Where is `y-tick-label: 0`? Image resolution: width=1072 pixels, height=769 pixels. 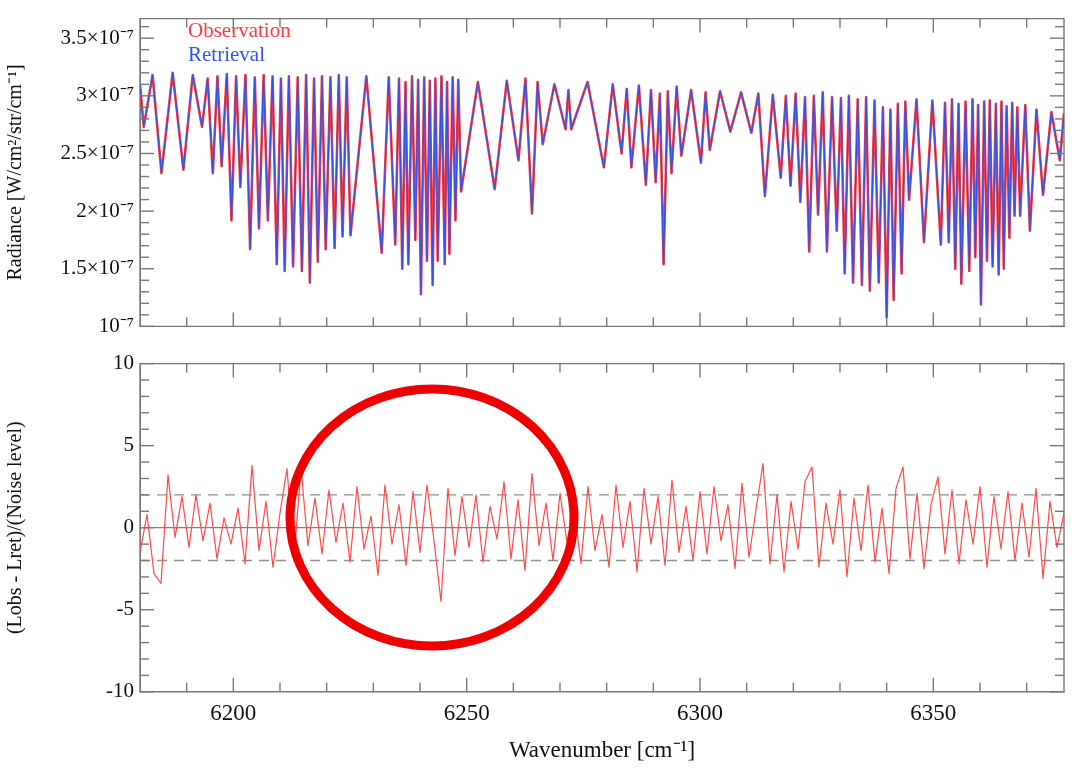 y-tick-label: 0 is located at coordinates (128, 526).